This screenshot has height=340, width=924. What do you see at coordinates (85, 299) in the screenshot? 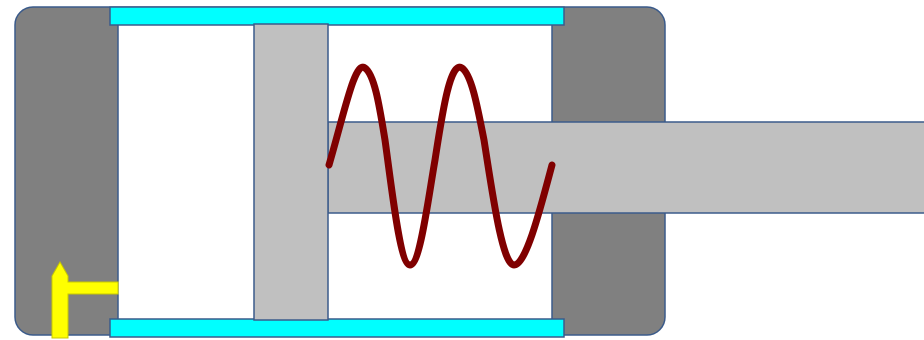
I see `air-port` at bounding box center [85, 299].